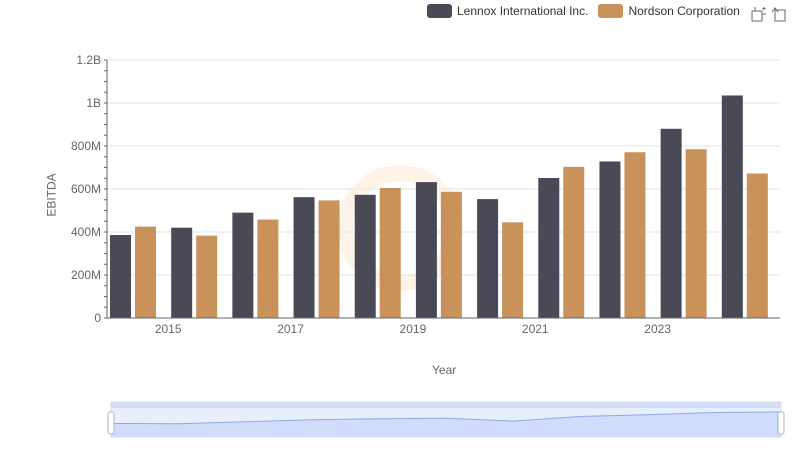 The image size is (800, 461). What do you see at coordinates (86, 275) in the screenshot?
I see `y-tick-label: 200M` at bounding box center [86, 275].